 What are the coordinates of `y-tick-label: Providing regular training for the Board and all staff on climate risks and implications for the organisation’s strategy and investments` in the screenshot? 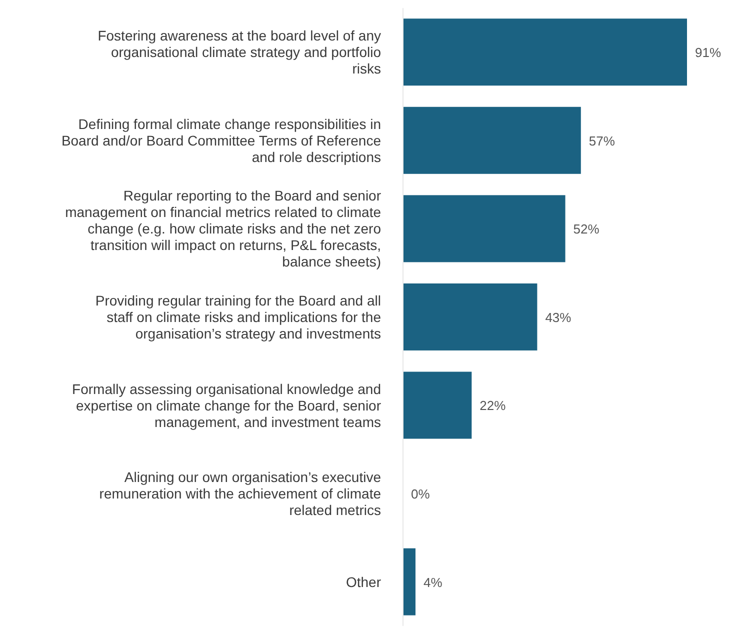 It's located at (238, 317).